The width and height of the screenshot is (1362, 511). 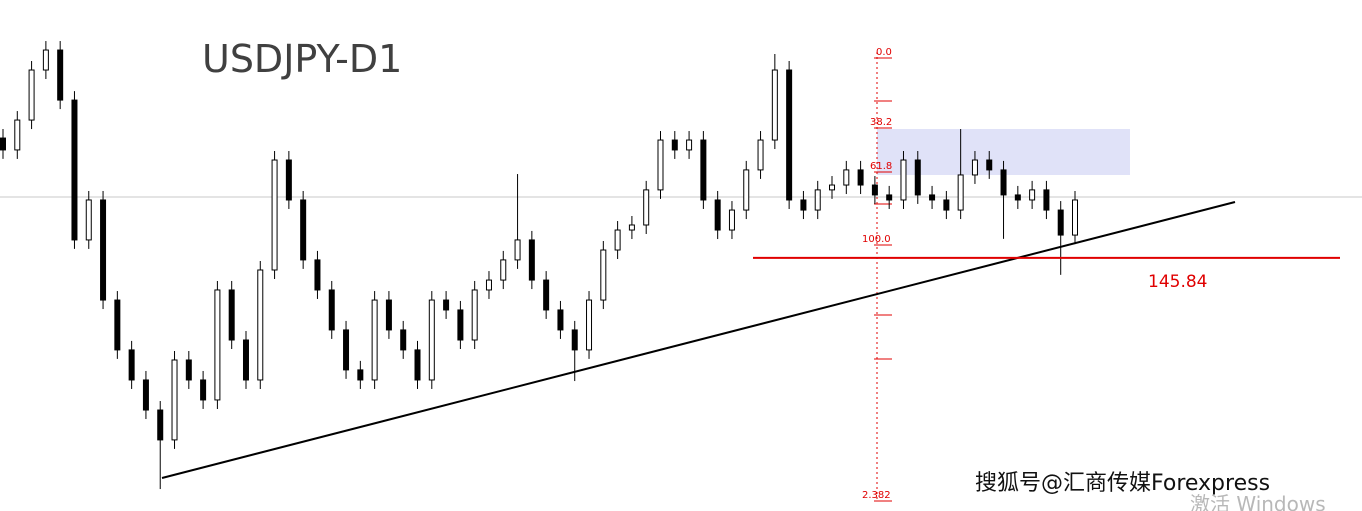 What do you see at coordinates (1122, 483) in the screenshot?
I see `watermark: 搜狐号@汇商传媒Forexpress` at bounding box center [1122, 483].